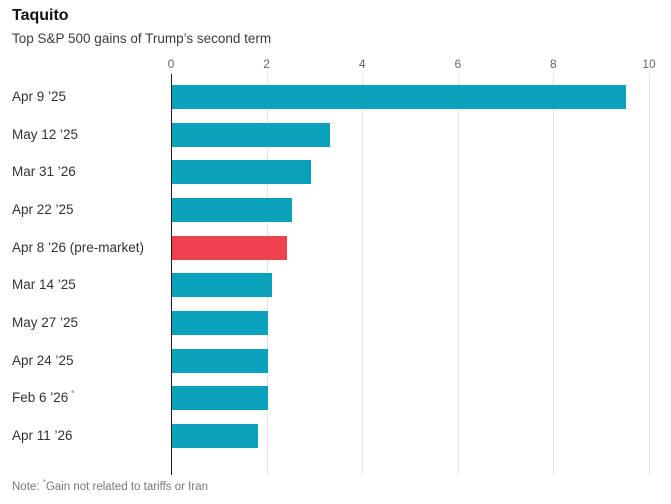  I want to click on chart-title: Taquito, so click(40, 15).